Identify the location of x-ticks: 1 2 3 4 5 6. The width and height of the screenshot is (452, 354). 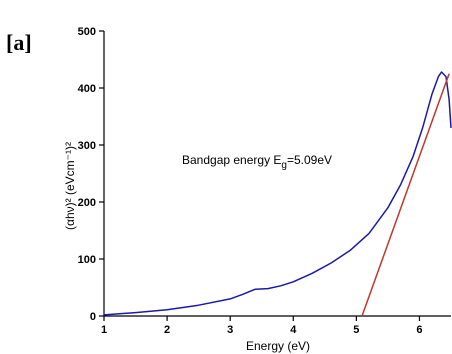
(262, 326).